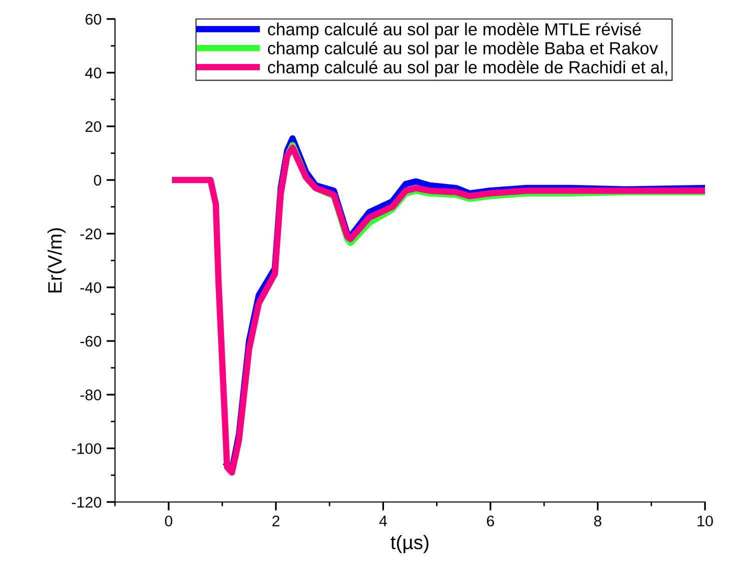 This screenshot has height=578, width=756. I want to click on y-tick-label: -60, so click(91, 341).